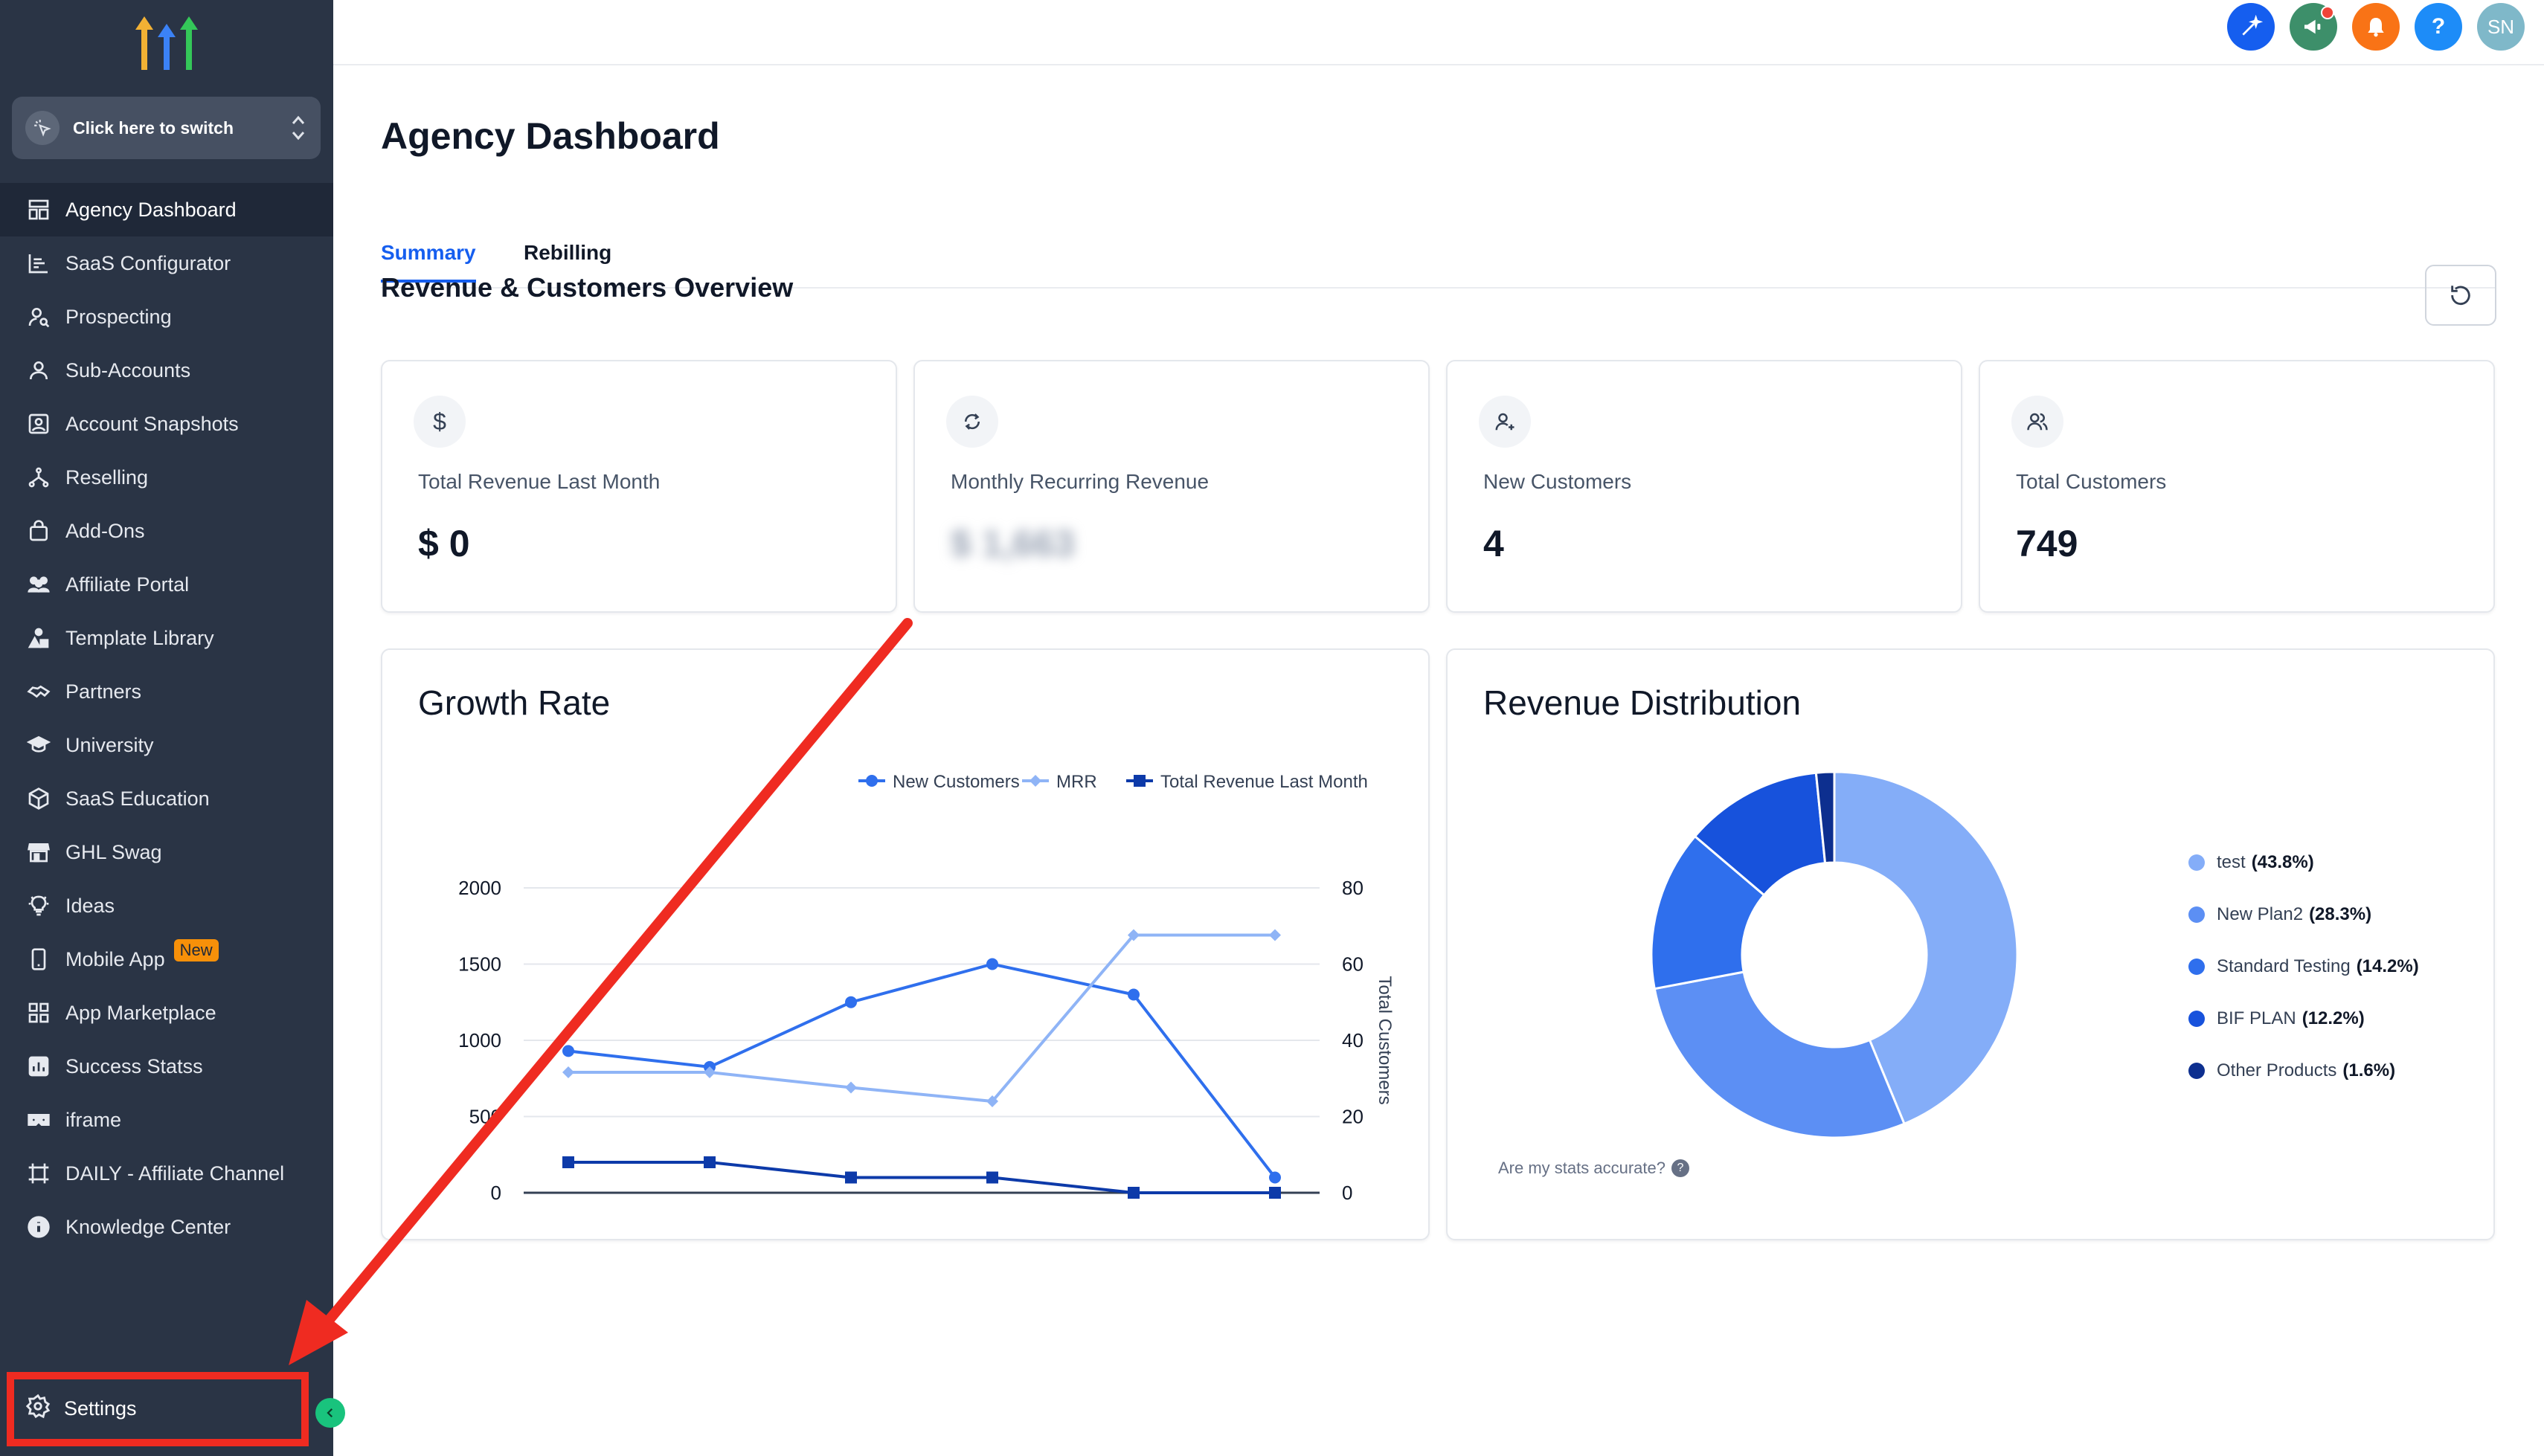 This screenshot has width=2544, height=1456. What do you see at coordinates (166, 585) in the screenshot?
I see `sidebar-item-affiliate-portal: Affiliate Portal` at bounding box center [166, 585].